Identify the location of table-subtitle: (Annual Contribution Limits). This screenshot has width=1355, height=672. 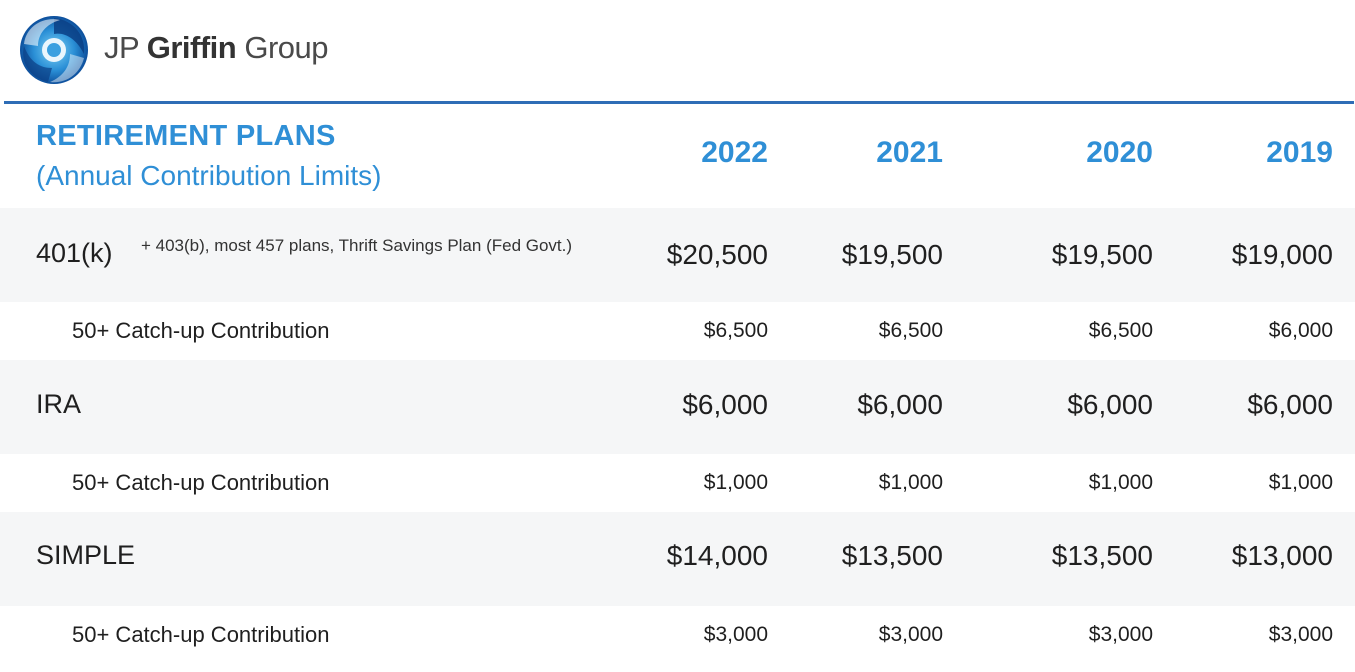
(209, 175).